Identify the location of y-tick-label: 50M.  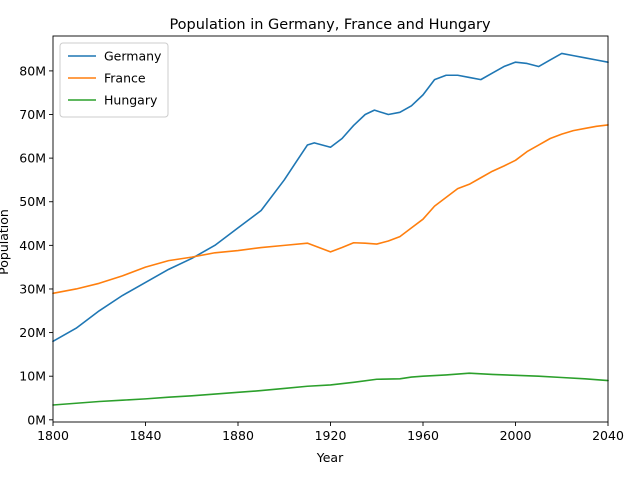
(32, 201).